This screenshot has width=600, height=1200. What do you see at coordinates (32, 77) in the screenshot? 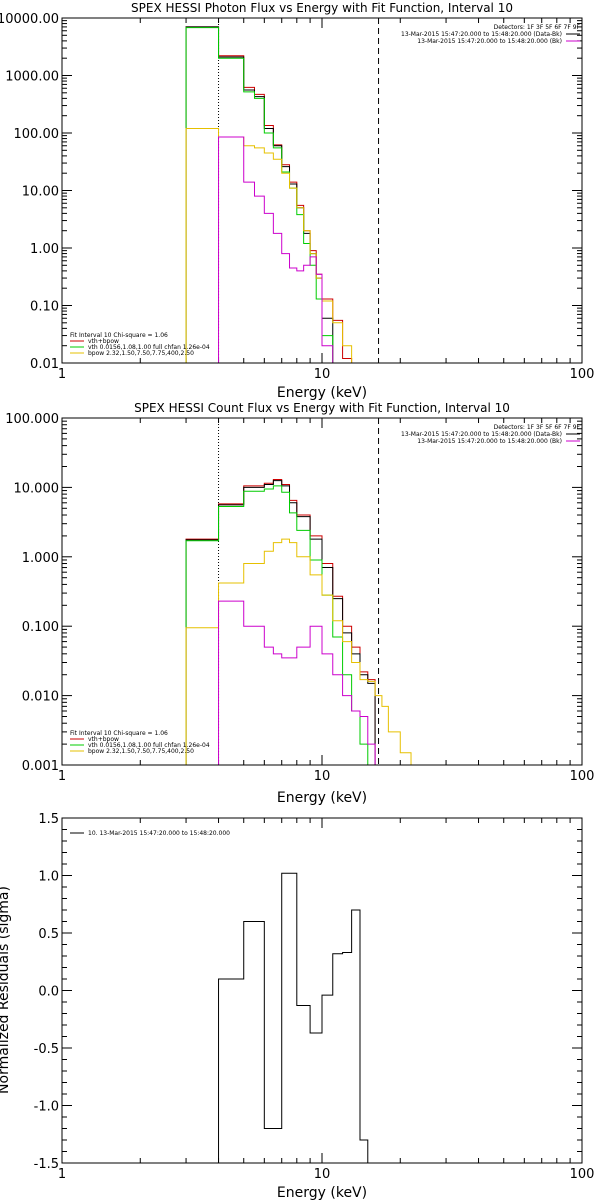
I see `y-tick-label: 1000.00` at bounding box center [32, 77].